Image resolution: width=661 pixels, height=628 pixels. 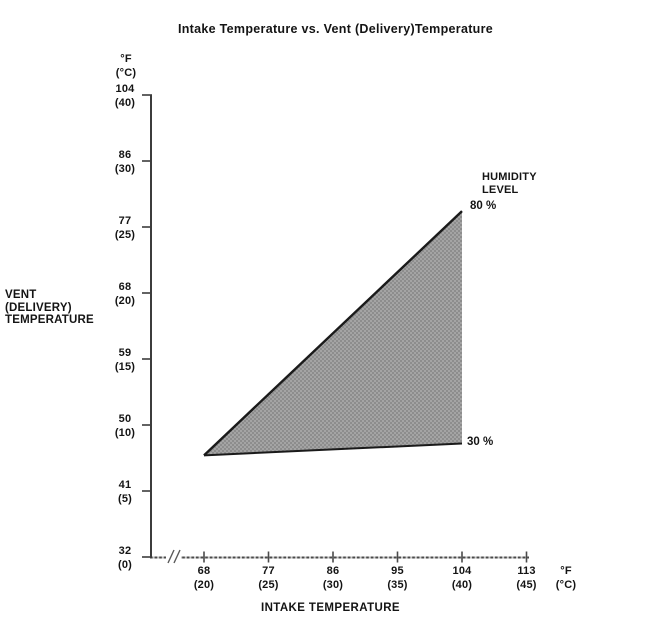 What do you see at coordinates (125, 558) in the screenshot?
I see `y-tick-label: 32 (0)` at bounding box center [125, 558].